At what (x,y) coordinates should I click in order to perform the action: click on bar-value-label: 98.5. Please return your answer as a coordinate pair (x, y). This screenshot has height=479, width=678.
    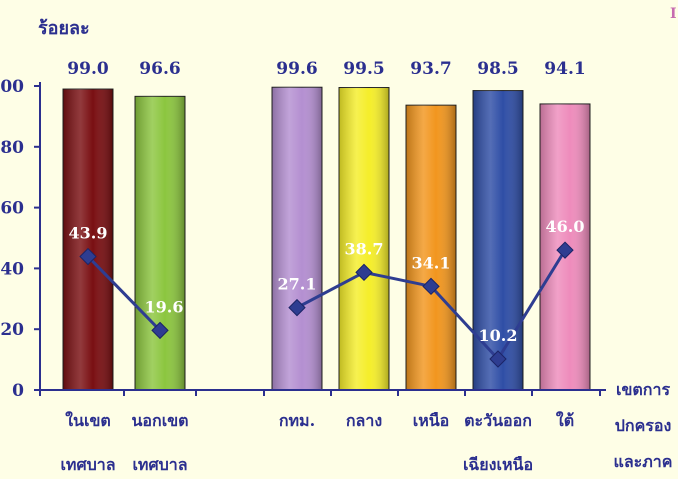
    Looking at the image, I should click on (497, 69).